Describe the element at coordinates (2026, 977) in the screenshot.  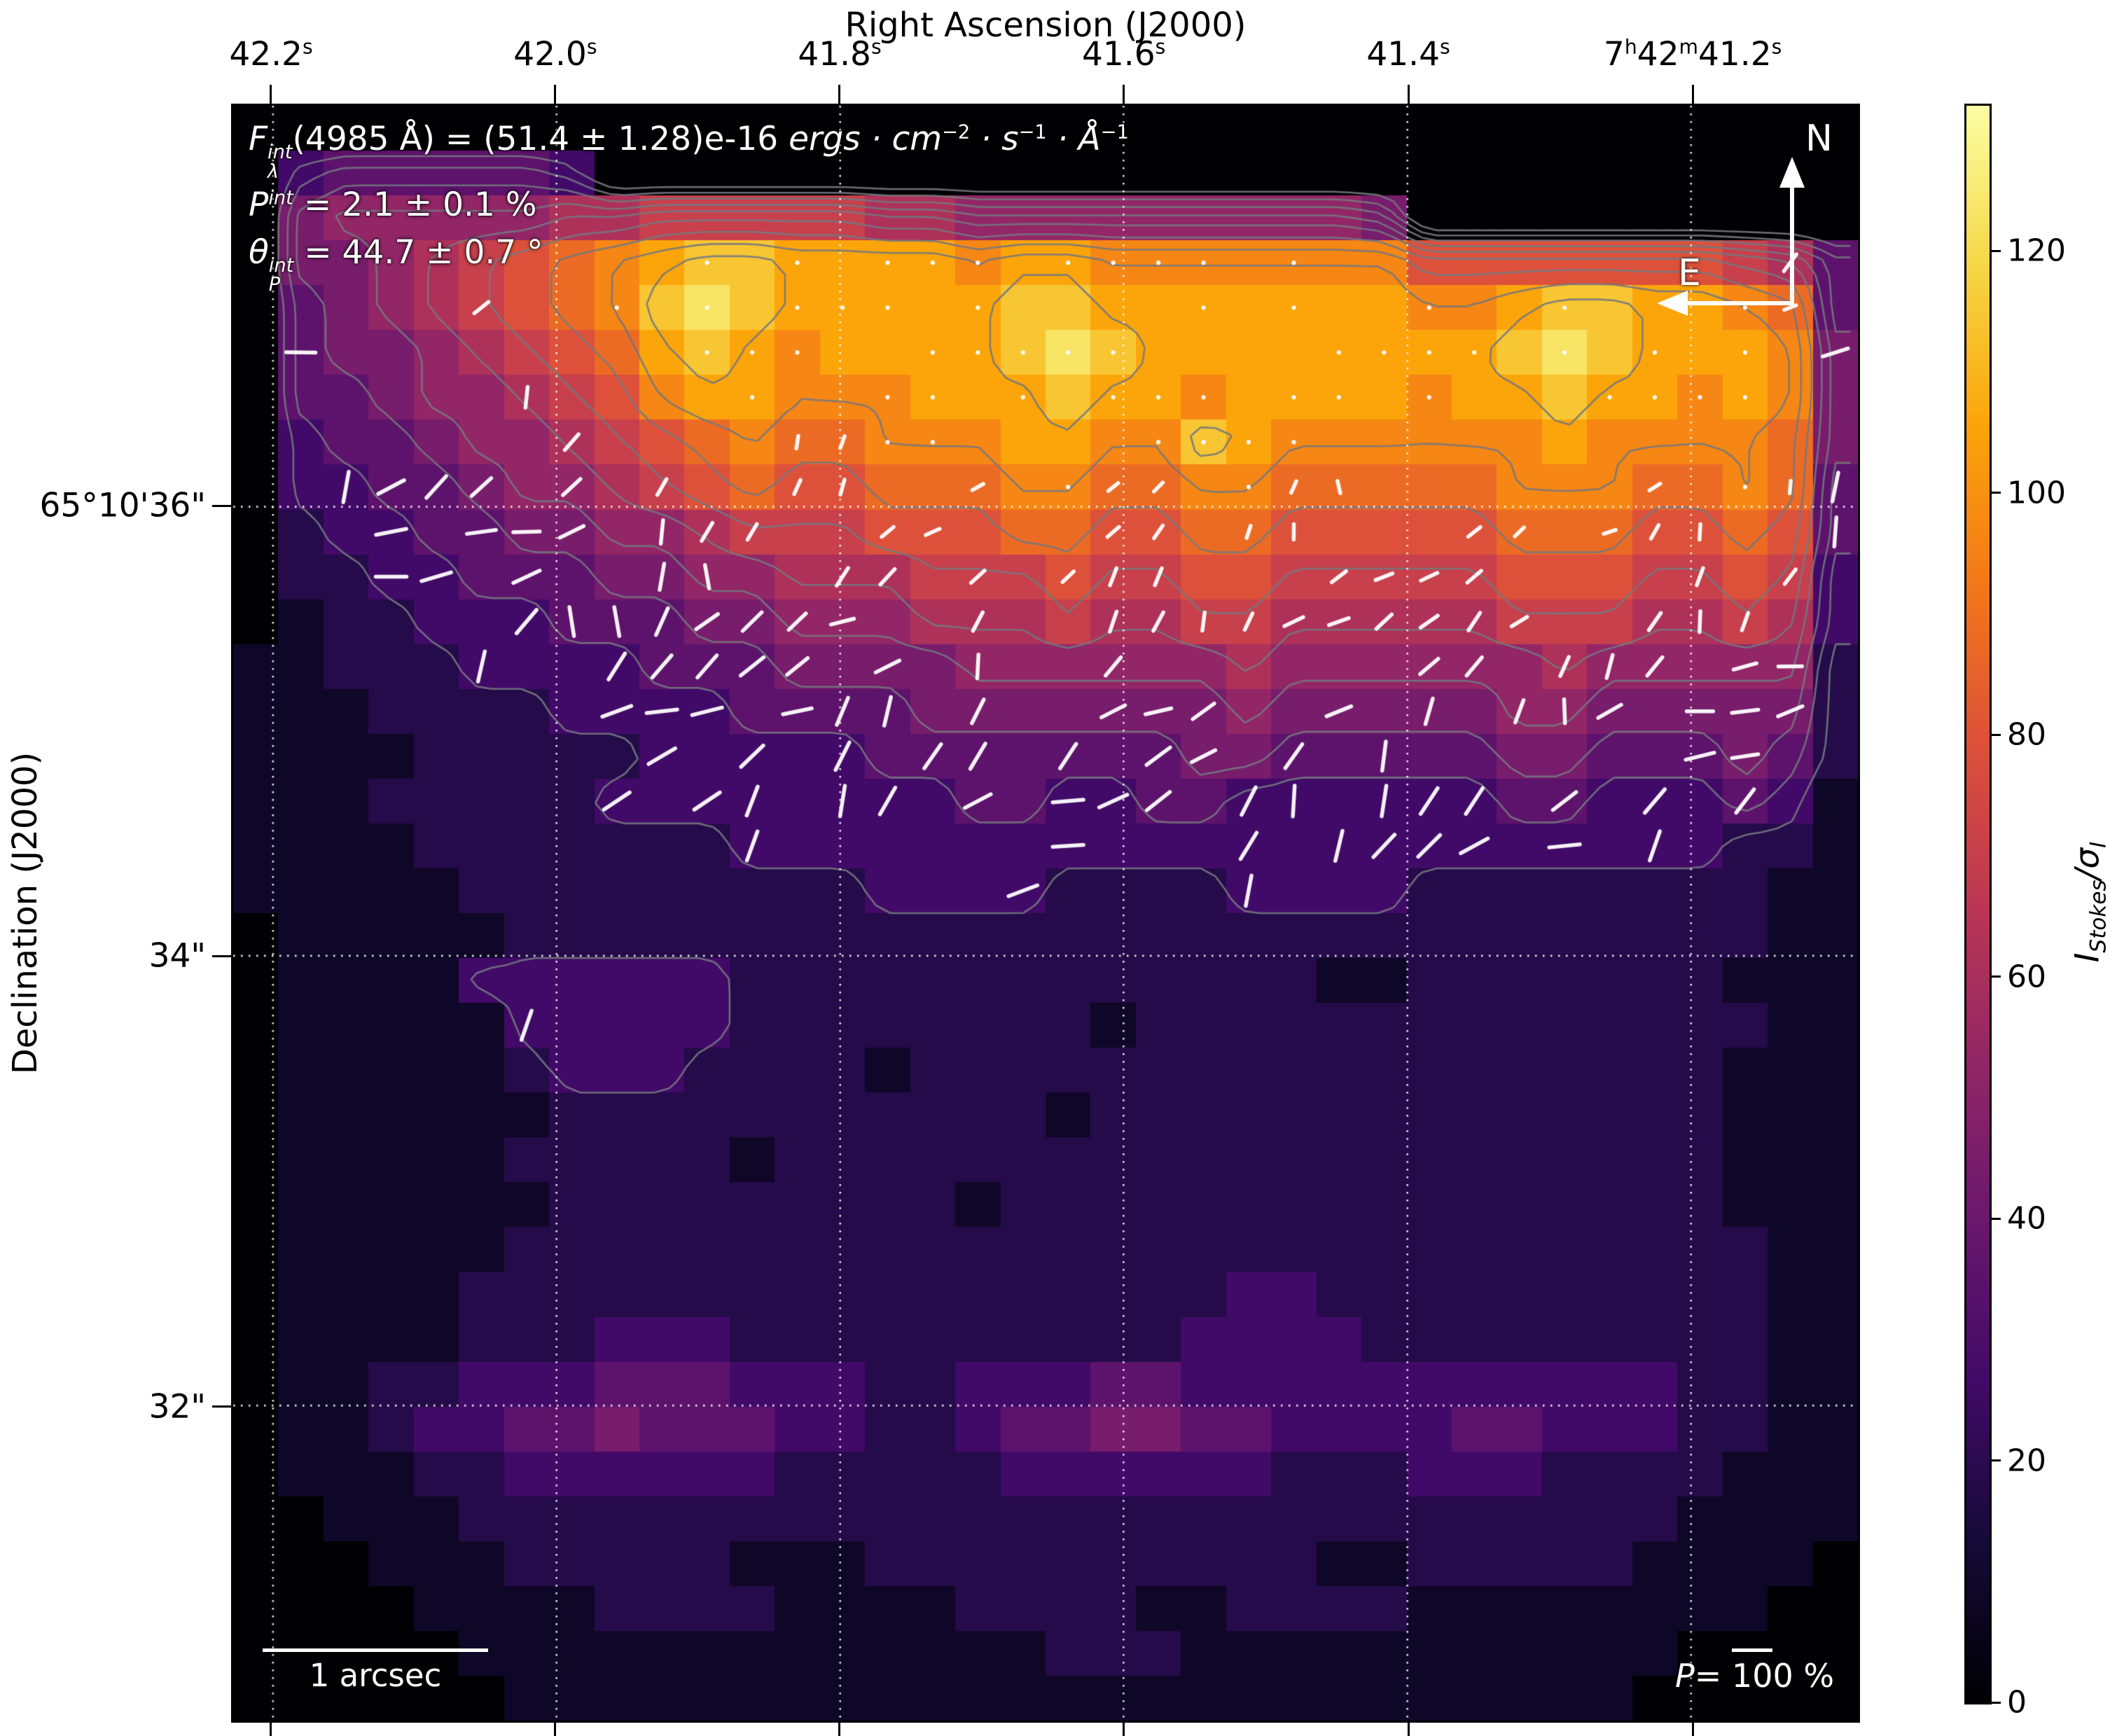
I see `colorbar-tick-label: 60` at that location.